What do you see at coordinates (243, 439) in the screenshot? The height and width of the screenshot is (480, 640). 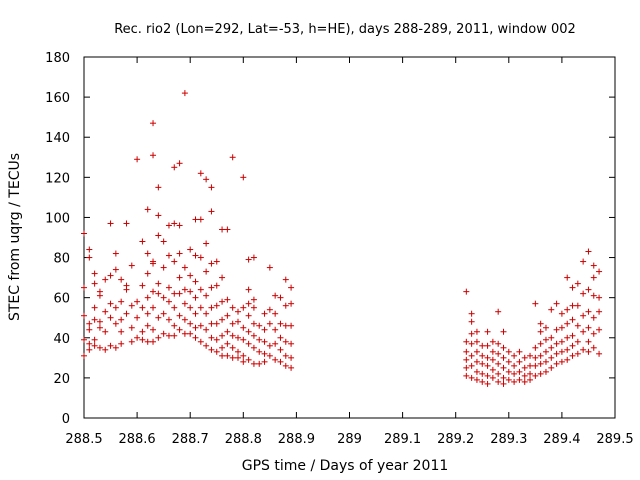 I see `x-tick-label: 288.8` at bounding box center [243, 439].